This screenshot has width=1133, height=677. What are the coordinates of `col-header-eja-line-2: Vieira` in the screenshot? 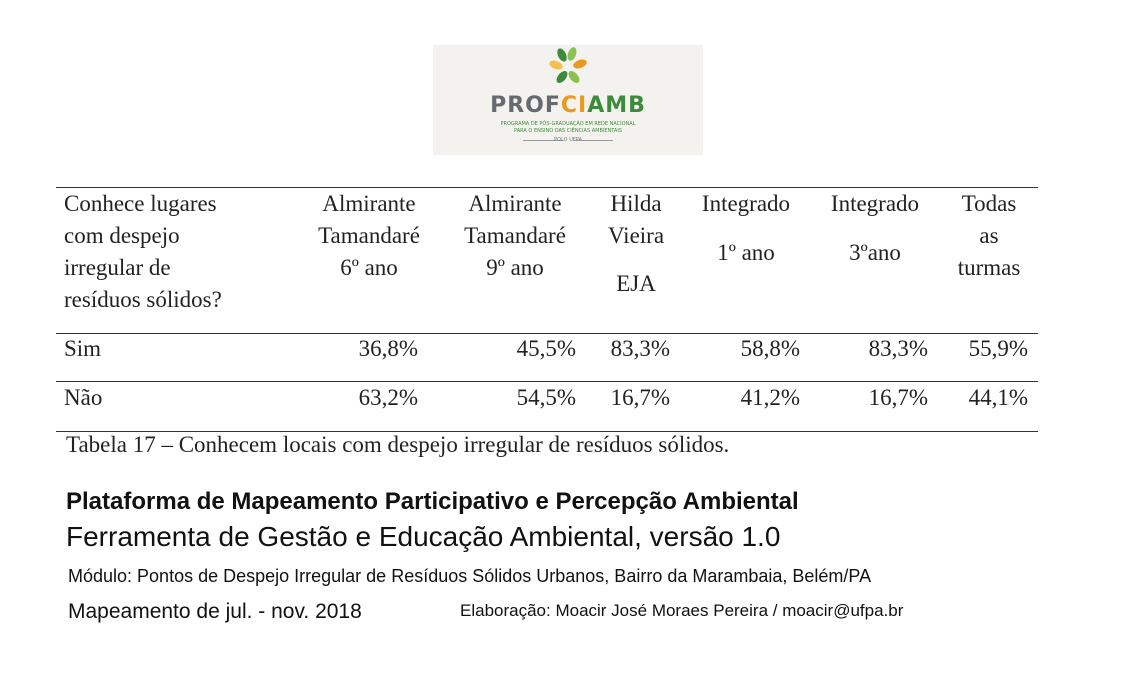 It's located at (636, 235).